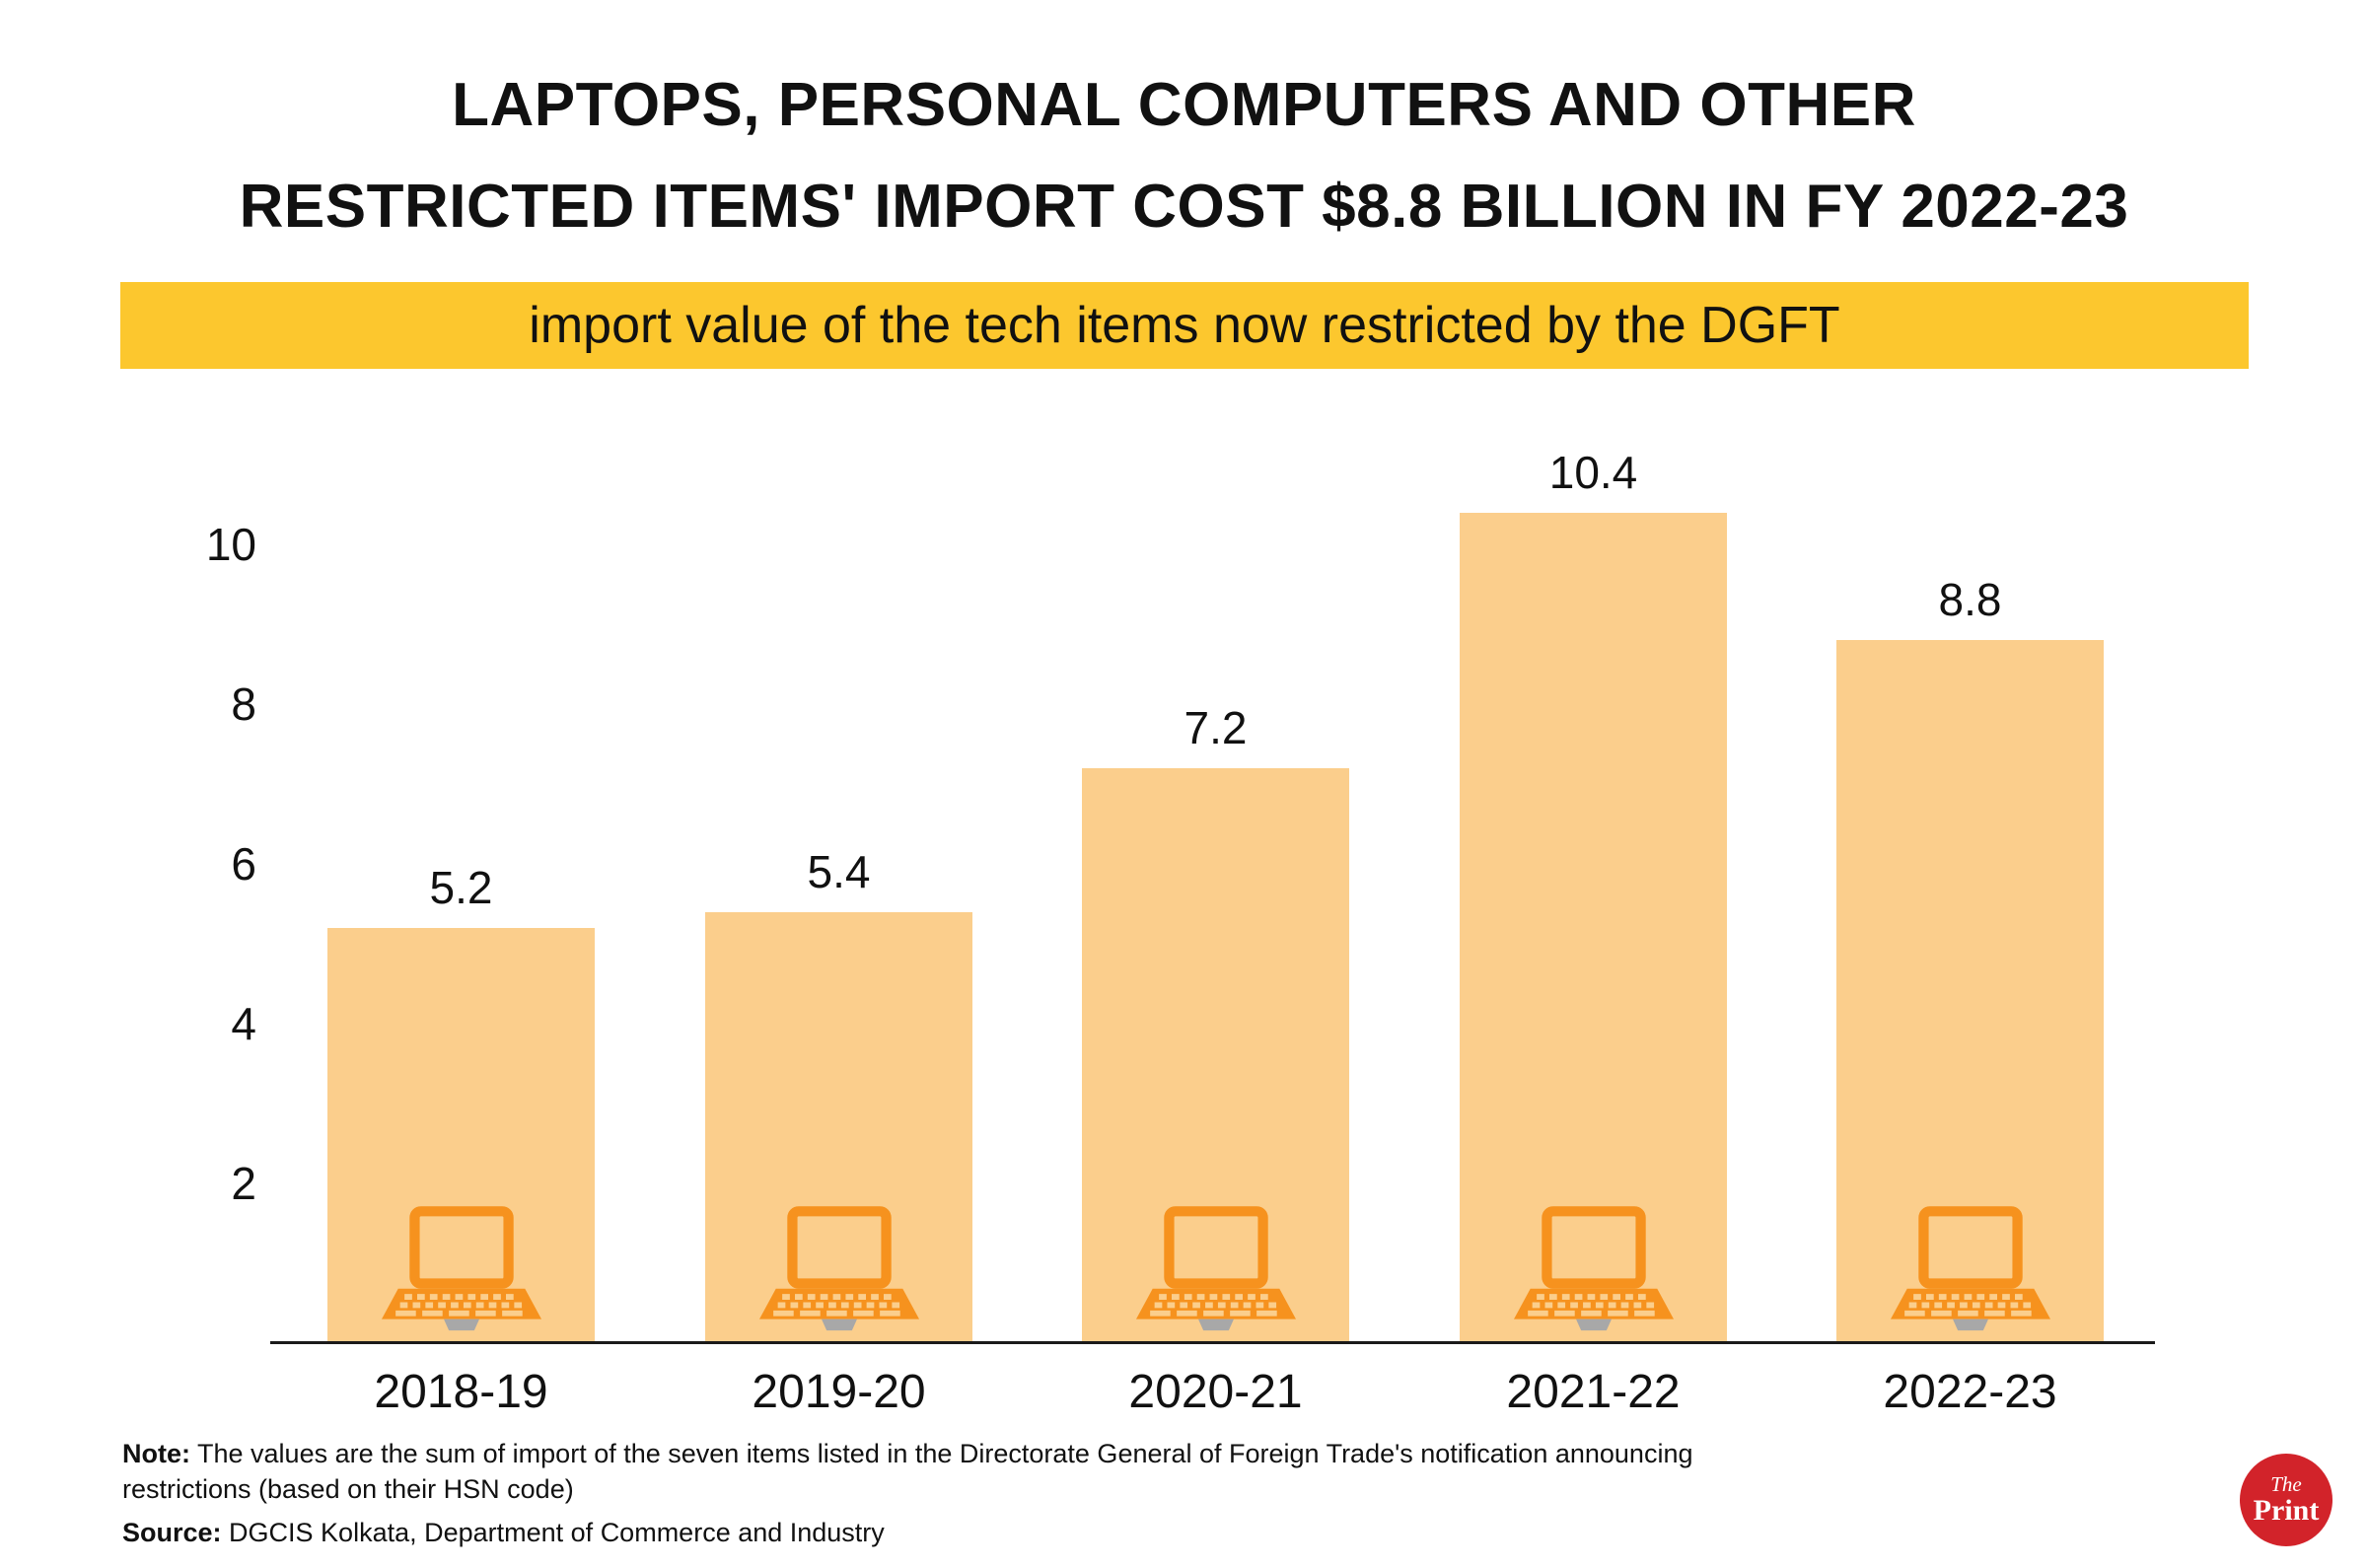 This screenshot has width=2368, height=1568. Describe the element at coordinates (2286, 1483) in the screenshot. I see `logo-line1: The` at that location.